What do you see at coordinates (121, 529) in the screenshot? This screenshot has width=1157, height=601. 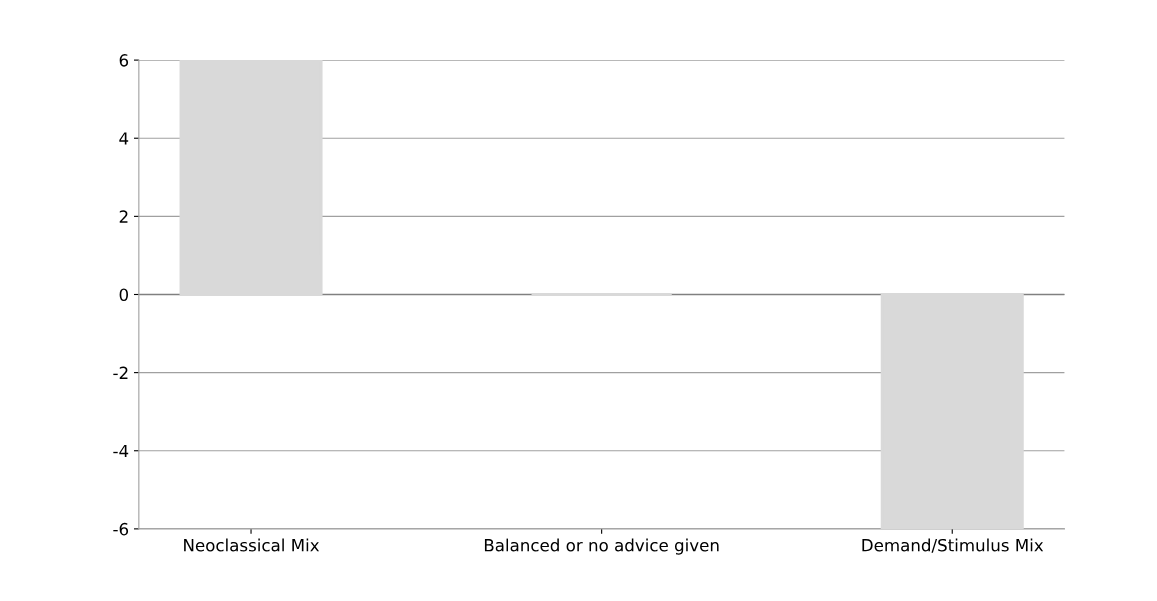 I see `y-tick-label: -6` at bounding box center [121, 529].